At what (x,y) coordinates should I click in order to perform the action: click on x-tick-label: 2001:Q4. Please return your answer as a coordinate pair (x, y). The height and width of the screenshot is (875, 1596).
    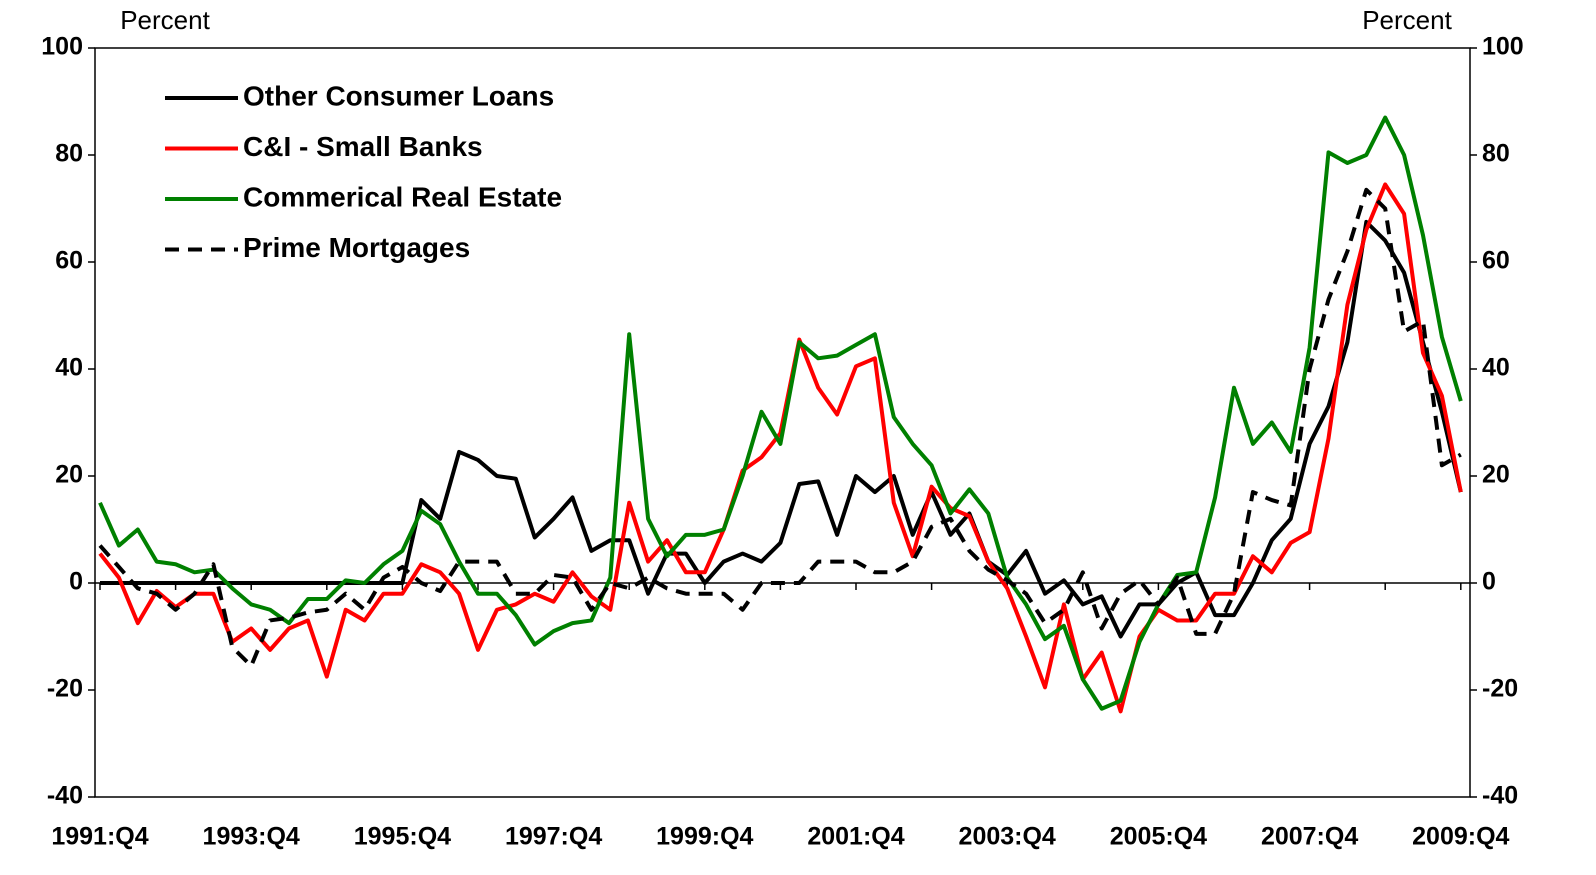
    Looking at the image, I should click on (855, 837).